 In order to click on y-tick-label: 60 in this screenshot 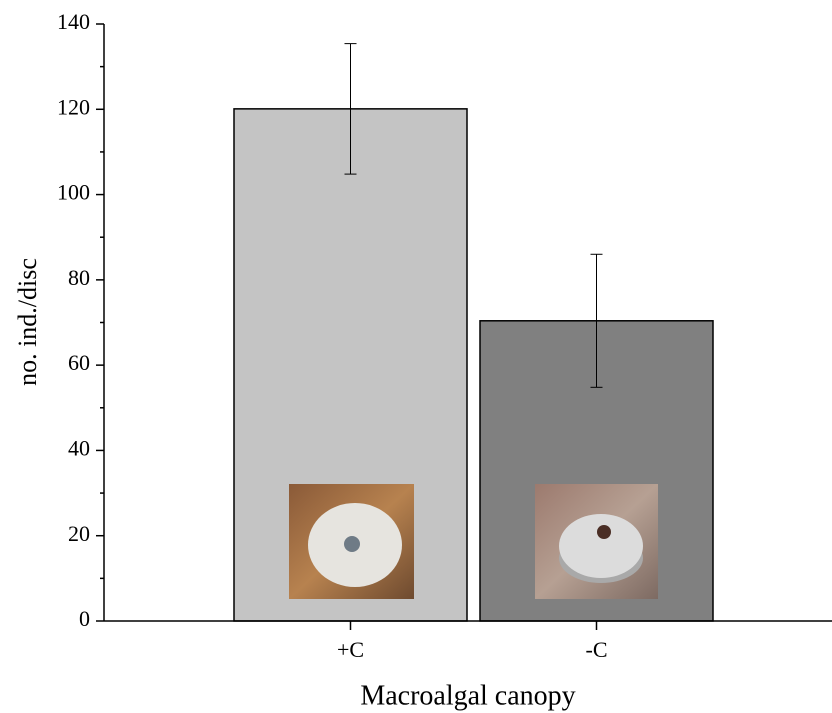, I will do `click(79, 362)`.